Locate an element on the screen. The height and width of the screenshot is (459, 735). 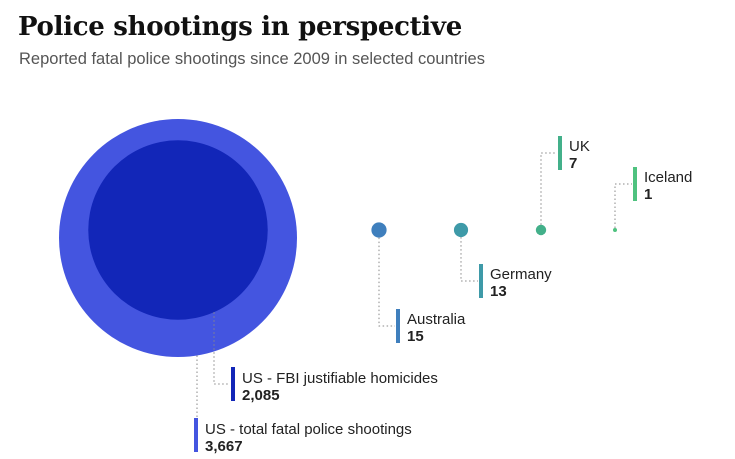
label-value-uk: 7 is located at coordinates (573, 163).